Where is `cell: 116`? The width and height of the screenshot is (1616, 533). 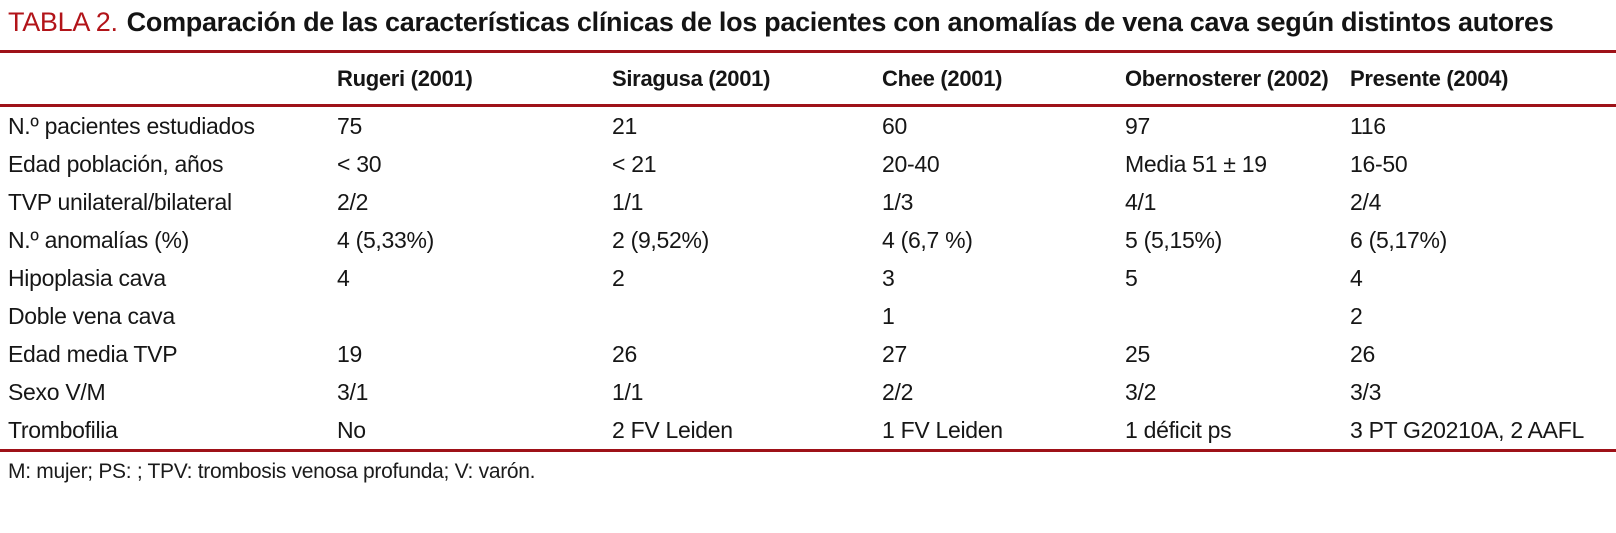
cell: 116 is located at coordinates (1368, 125).